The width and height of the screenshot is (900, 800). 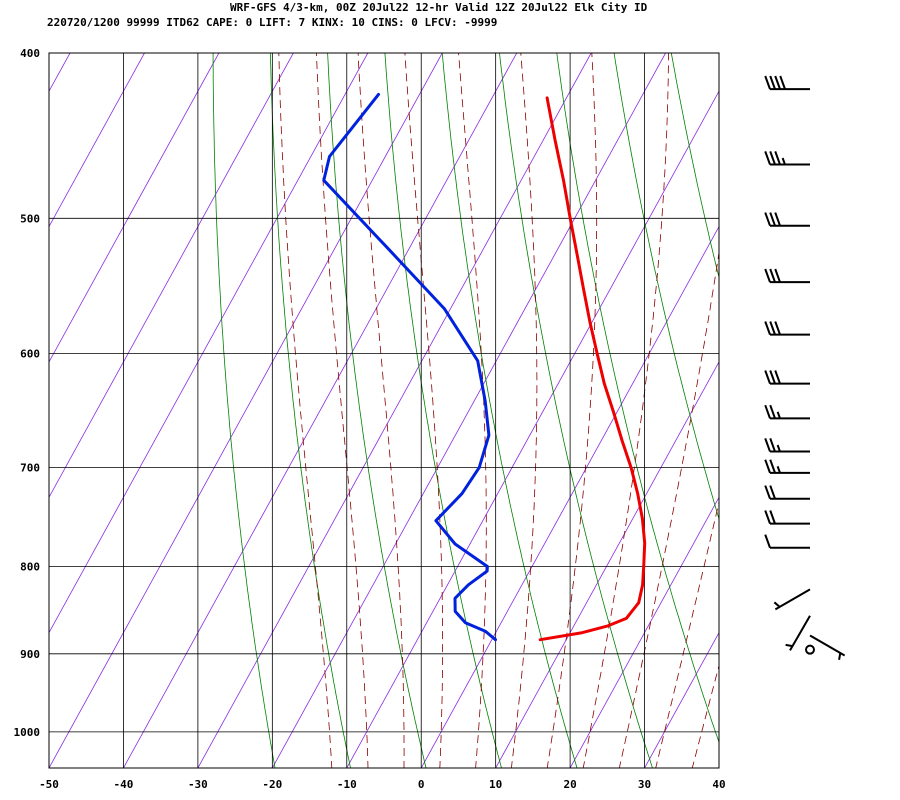 I want to click on x-tick-label: 10, so click(x=495, y=784).